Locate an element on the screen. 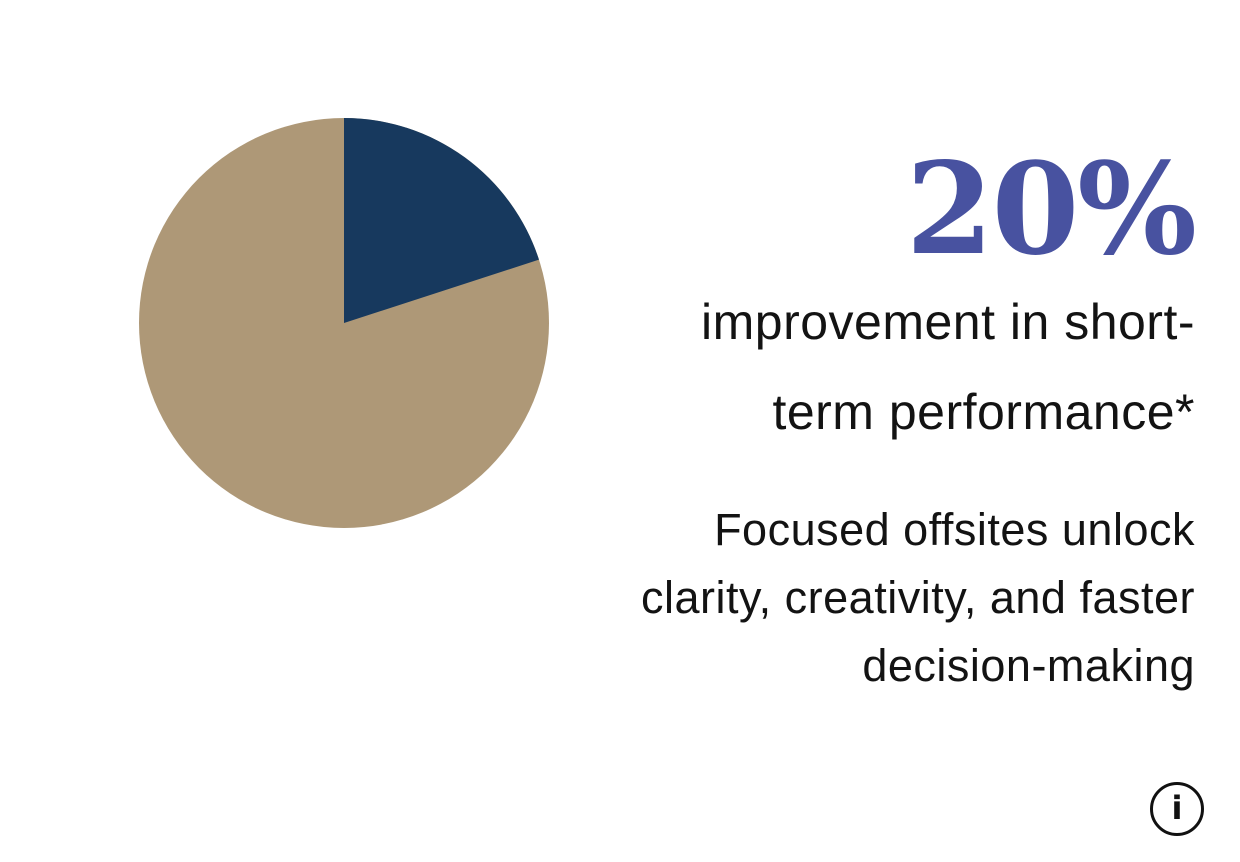 Image resolution: width=1240 pixels, height=862 pixels. stat-description-line: term performance* is located at coordinates (983, 412).